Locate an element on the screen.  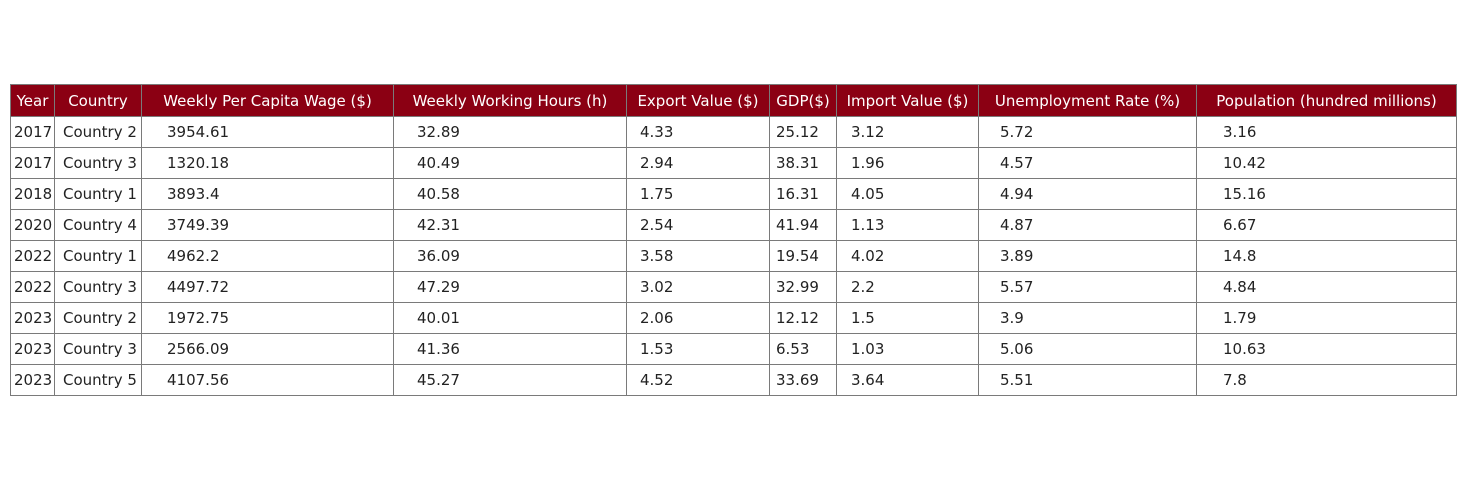
column-header: GDP($) is located at coordinates (803, 100).